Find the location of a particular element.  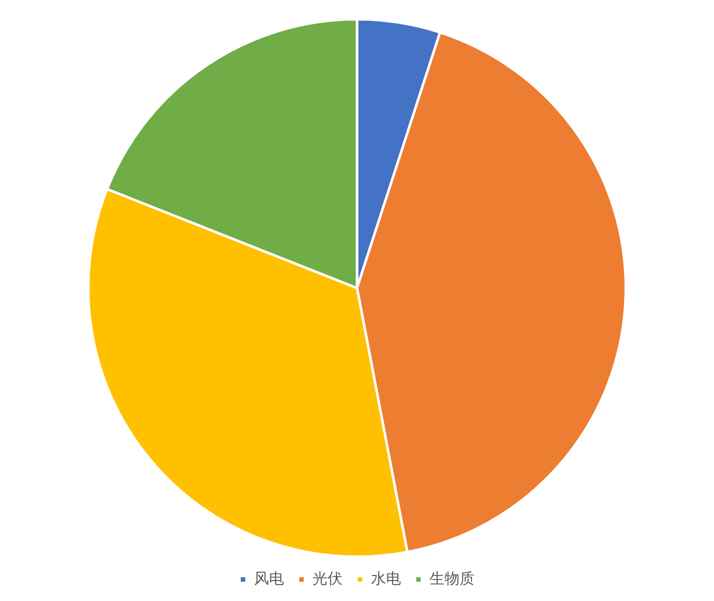

legend-label: 水电 is located at coordinates (386, 578).